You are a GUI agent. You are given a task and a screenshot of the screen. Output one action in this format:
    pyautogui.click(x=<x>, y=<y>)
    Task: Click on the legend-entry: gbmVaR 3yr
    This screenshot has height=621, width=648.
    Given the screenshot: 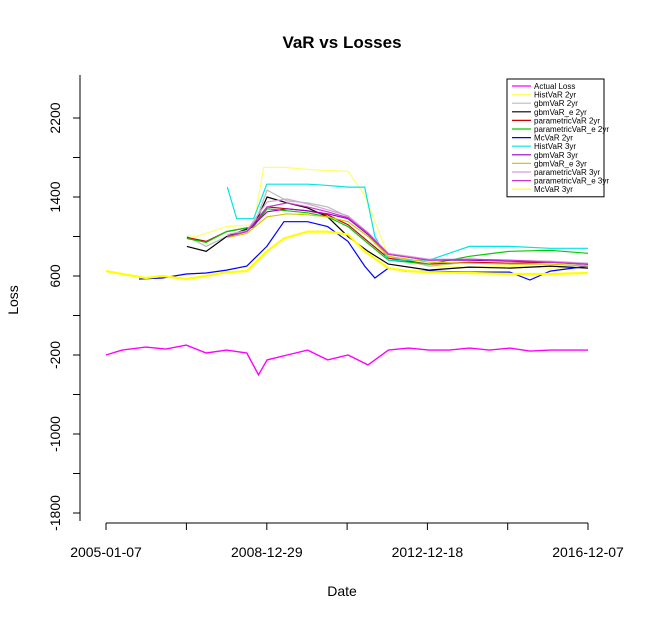 What is the action you would take?
    pyautogui.click(x=556, y=155)
    